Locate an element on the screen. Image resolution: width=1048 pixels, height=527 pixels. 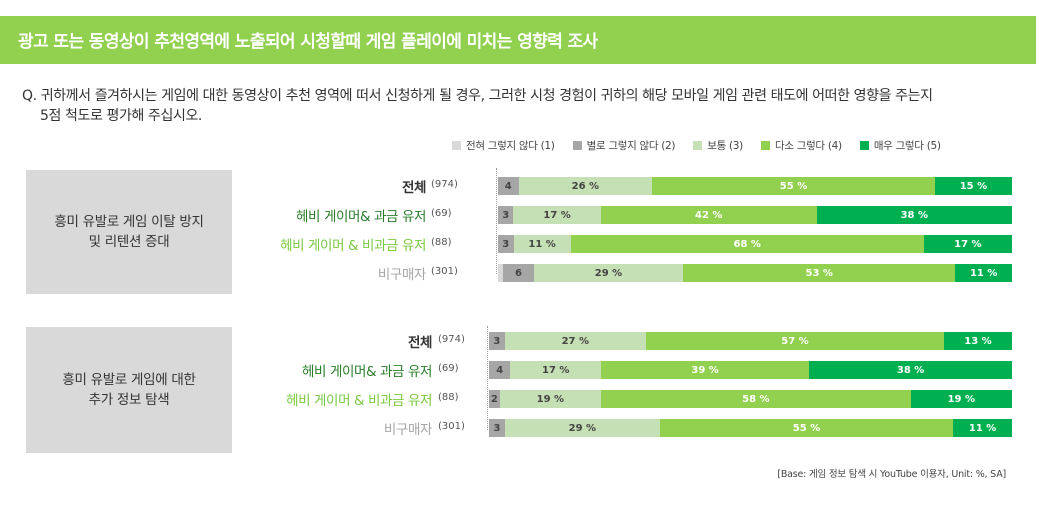
row-sample-size: (301) is located at coordinates (444, 271).